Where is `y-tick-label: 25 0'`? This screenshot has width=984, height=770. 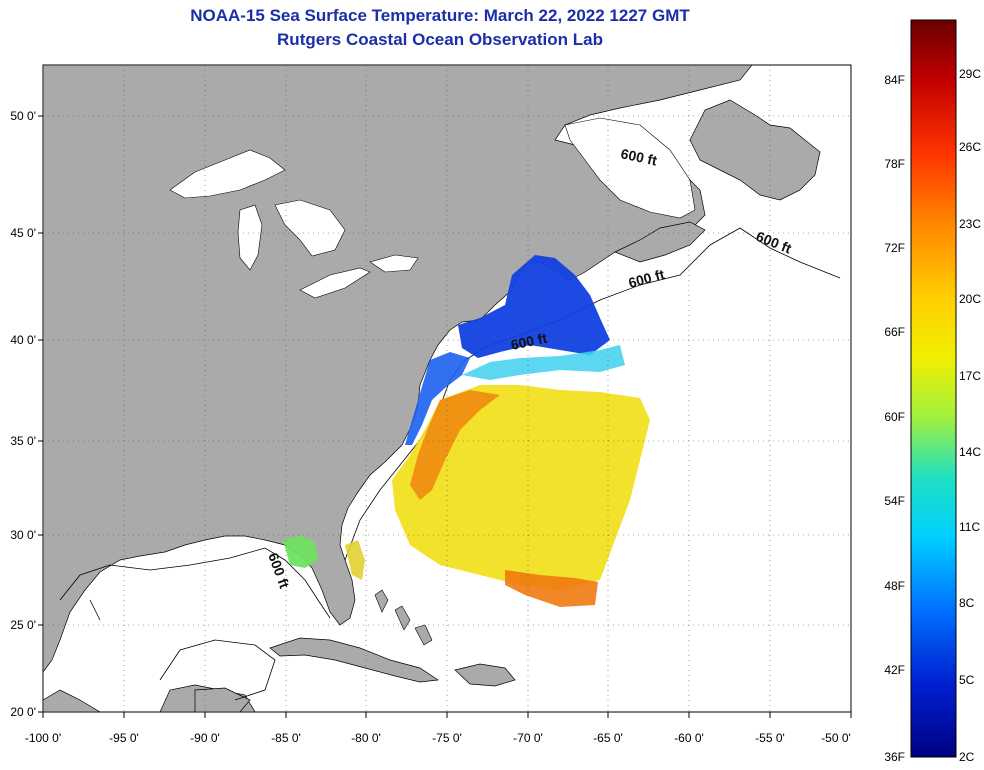 y-tick-label: 25 0' is located at coordinates (23, 625).